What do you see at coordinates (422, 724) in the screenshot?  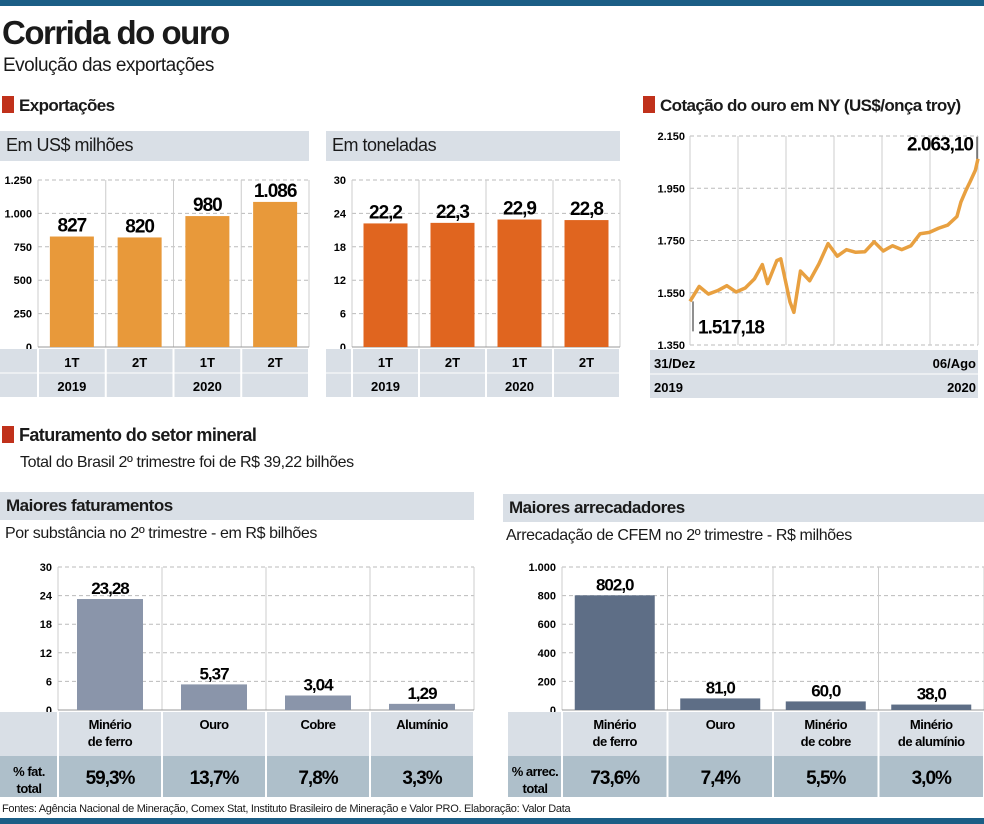 I see `category-label: Alumínio` at bounding box center [422, 724].